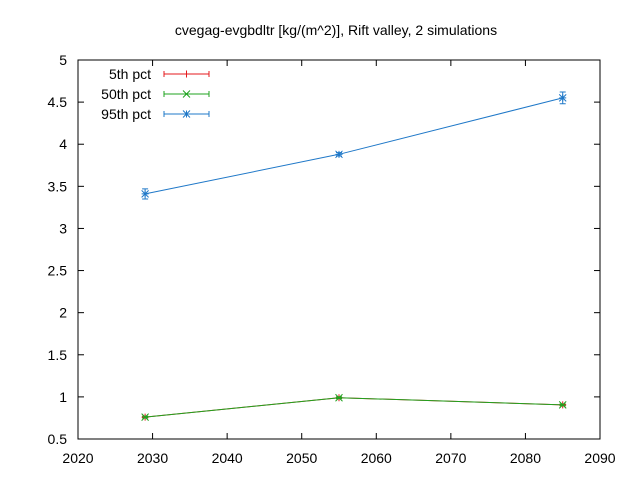  I want to click on x-tick-label: 2030, so click(152, 458).